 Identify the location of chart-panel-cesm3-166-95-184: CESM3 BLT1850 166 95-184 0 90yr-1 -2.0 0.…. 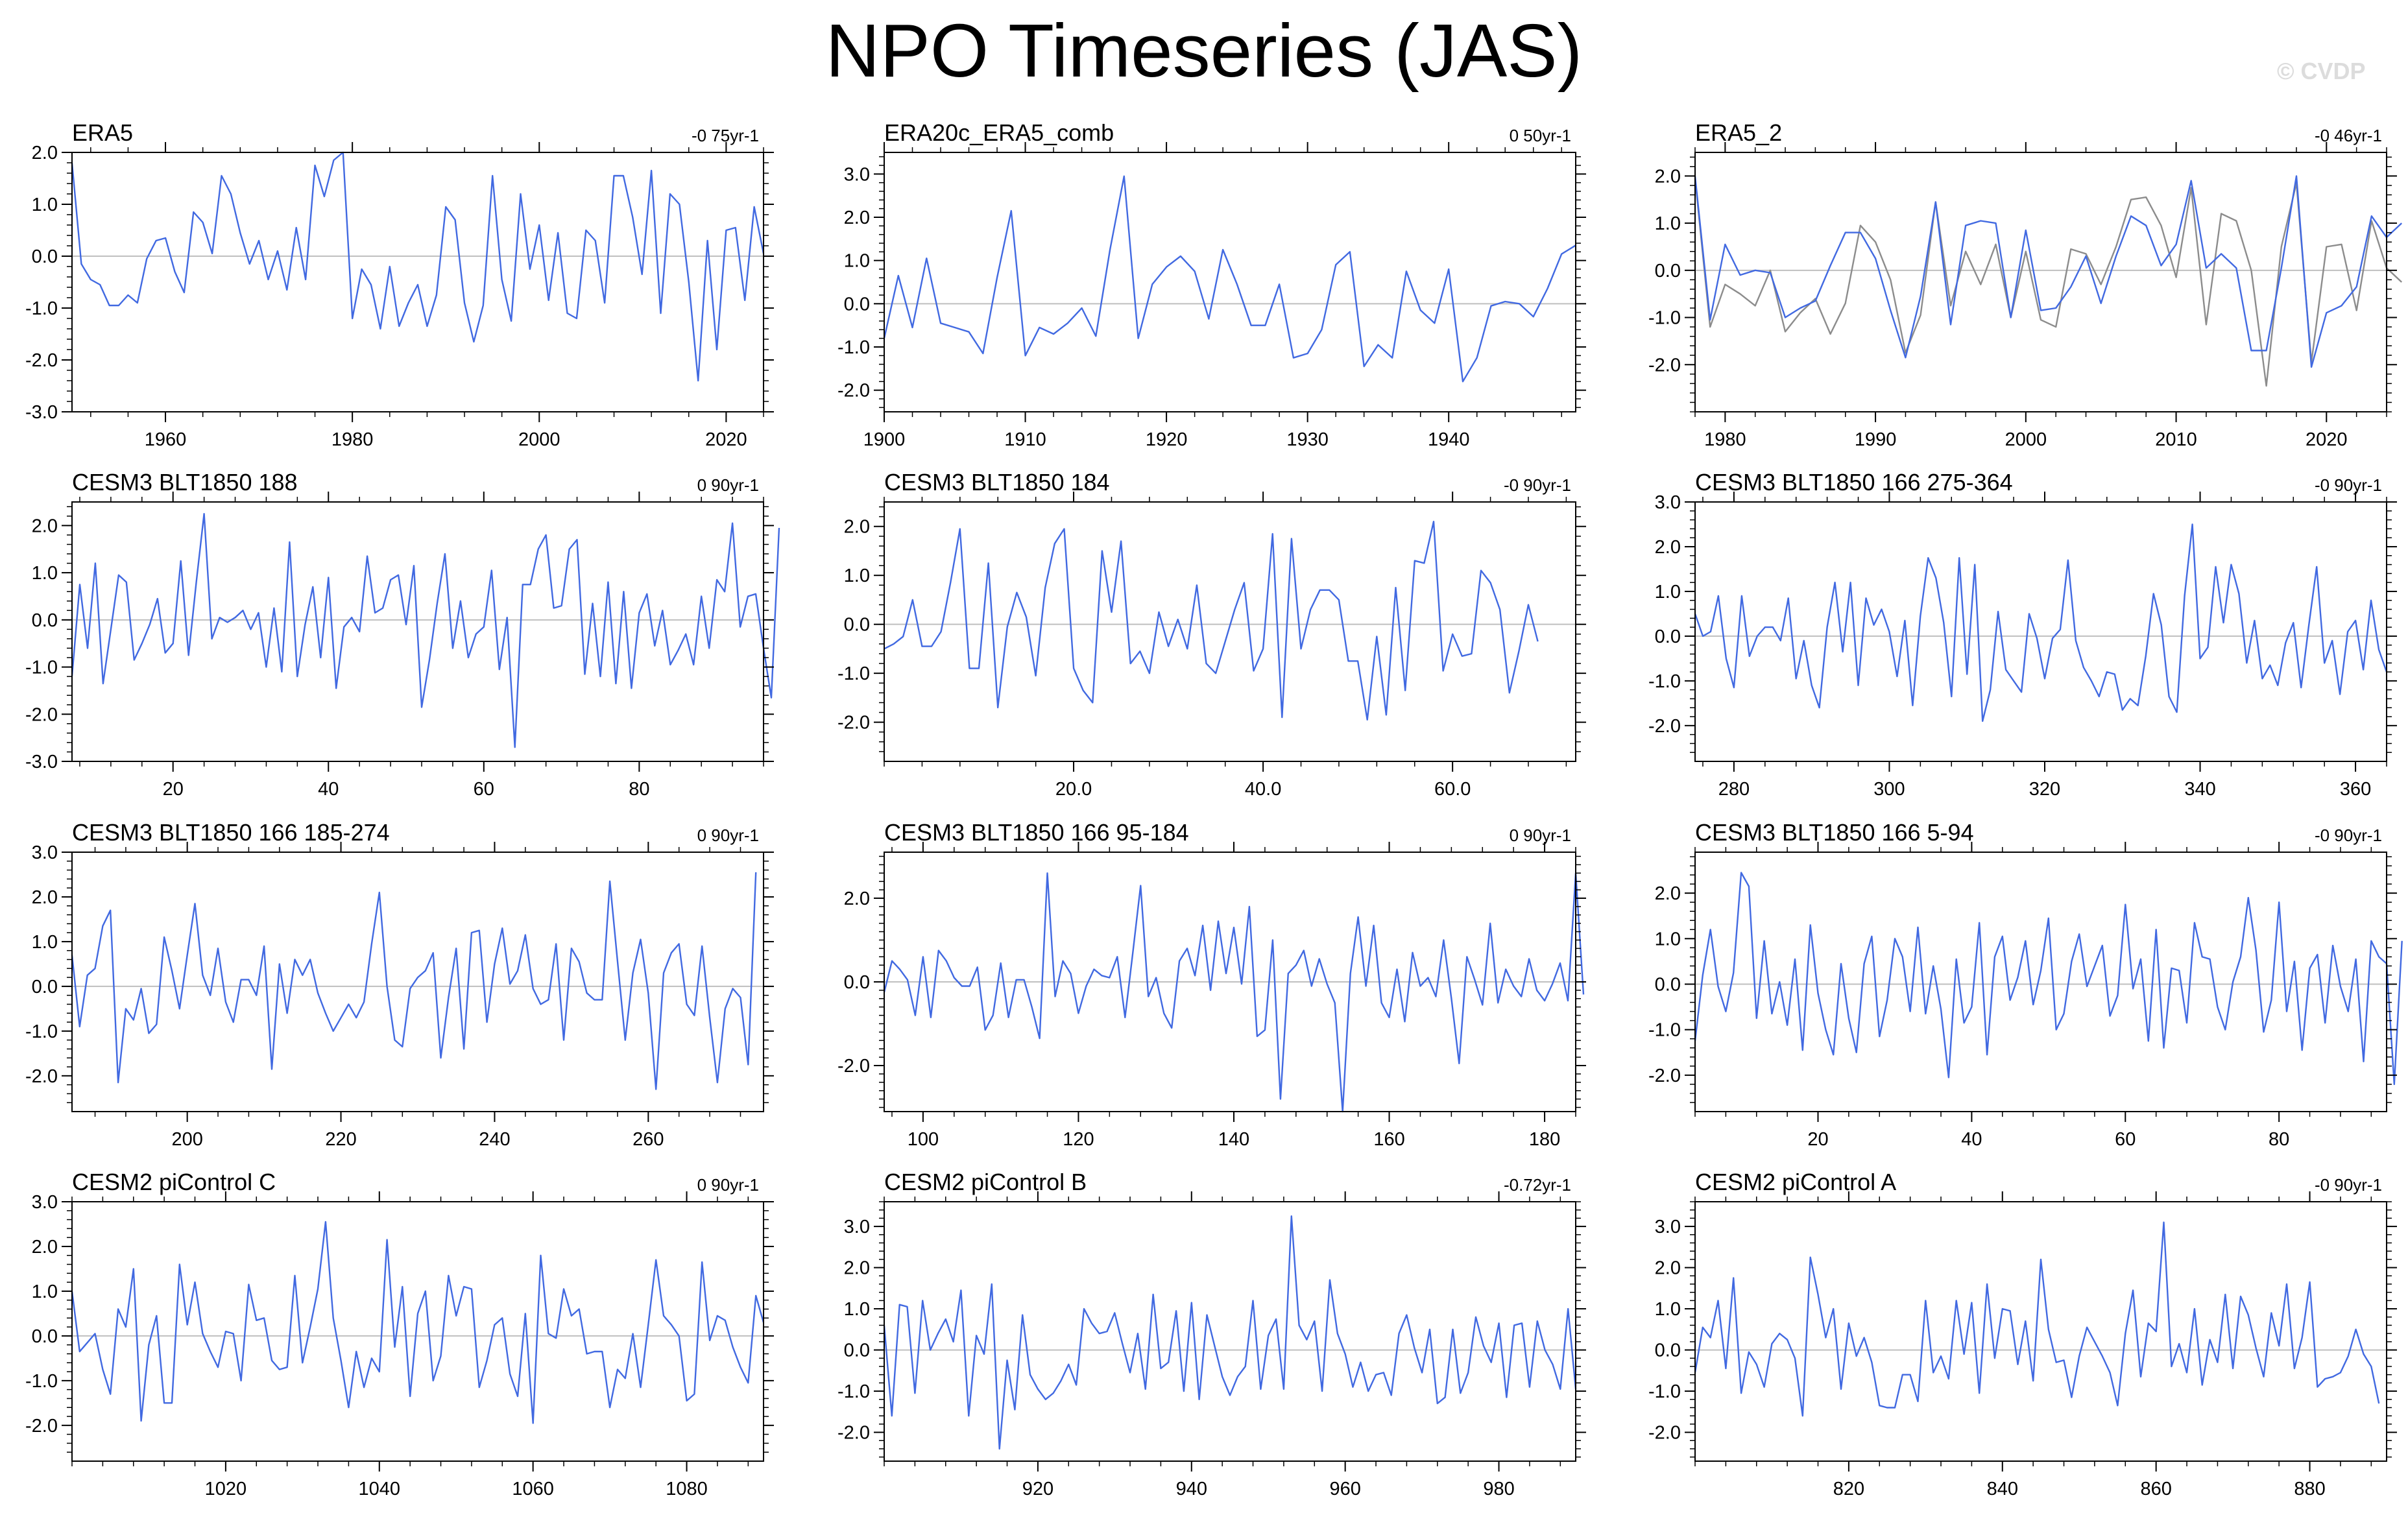
(1199, 993).